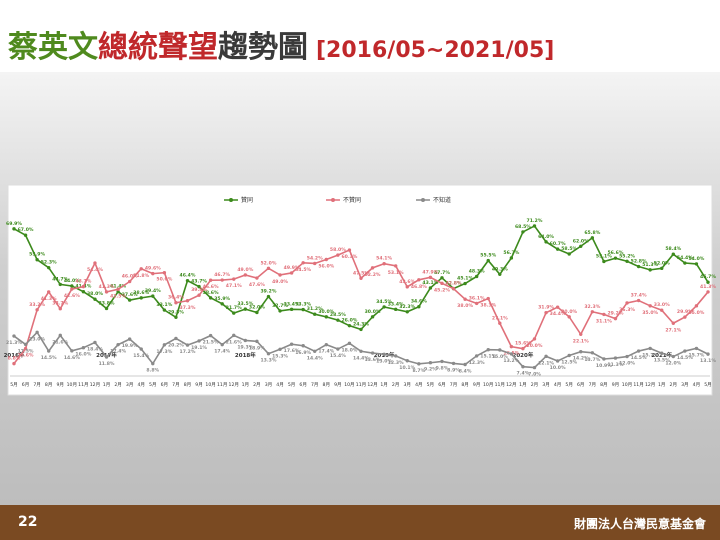  What do you see at coordinates (211, 343) in the screenshot?
I see `data-label: 21.5%` at bounding box center [211, 343].